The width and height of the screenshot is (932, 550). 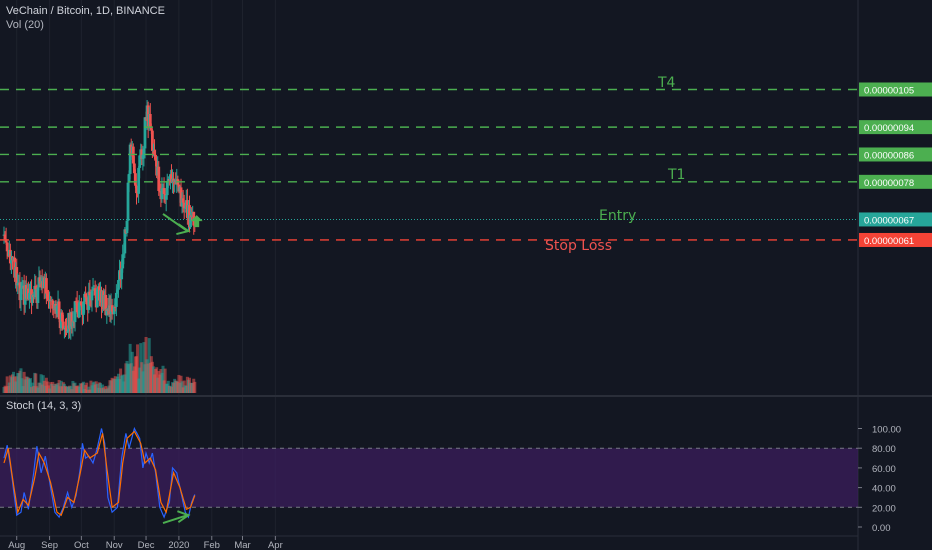 I want to click on volume-legend: Vol (20), so click(x=25, y=25).